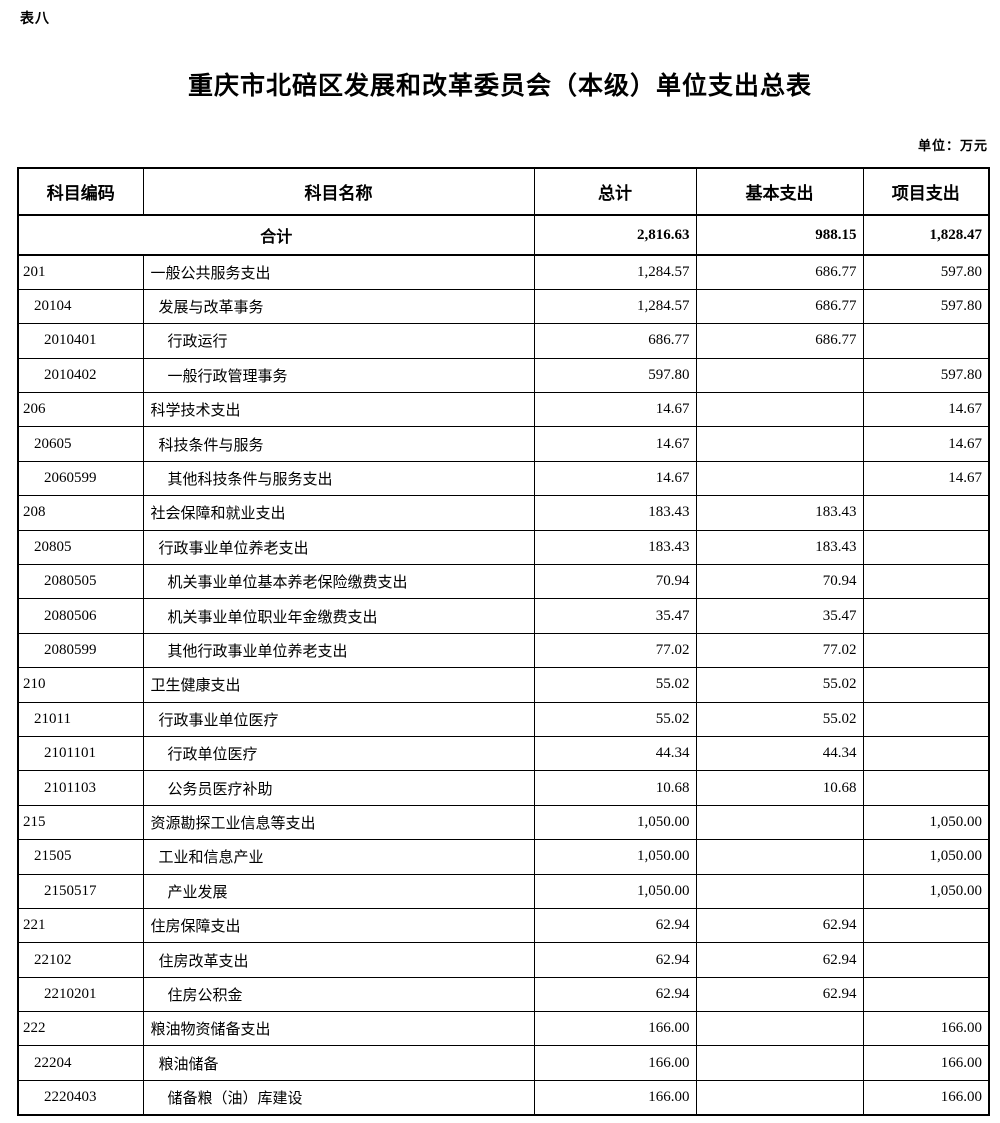 This screenshot has height=1123, width=1000. I want to click on unit-note: 单位：万元, so click(952, 145).